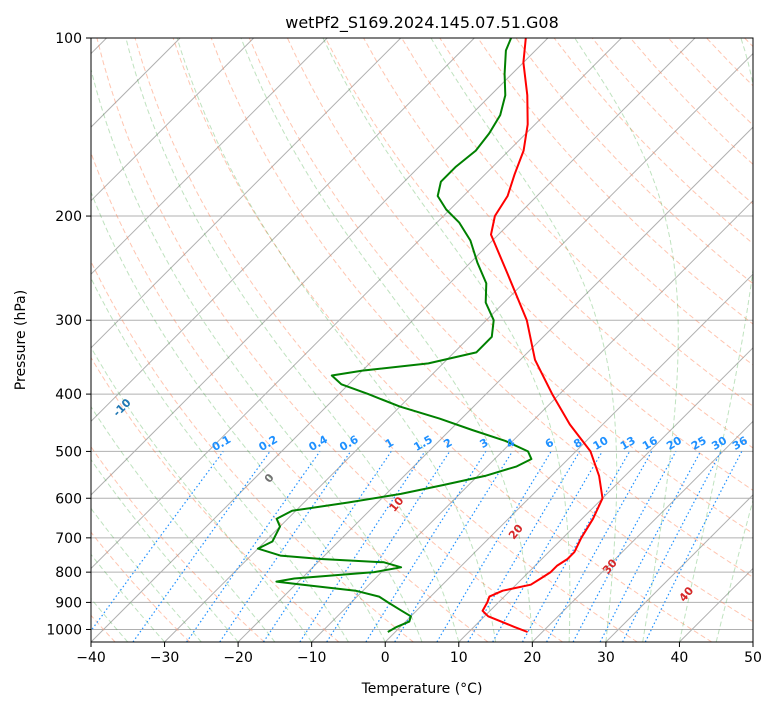 This screenshot has width=775, height=708. What do you see at coordinates (21, 340) in the screenshot?
I see `y-axis-label: Pressure (hPa)` at bounding box center [21, 340].